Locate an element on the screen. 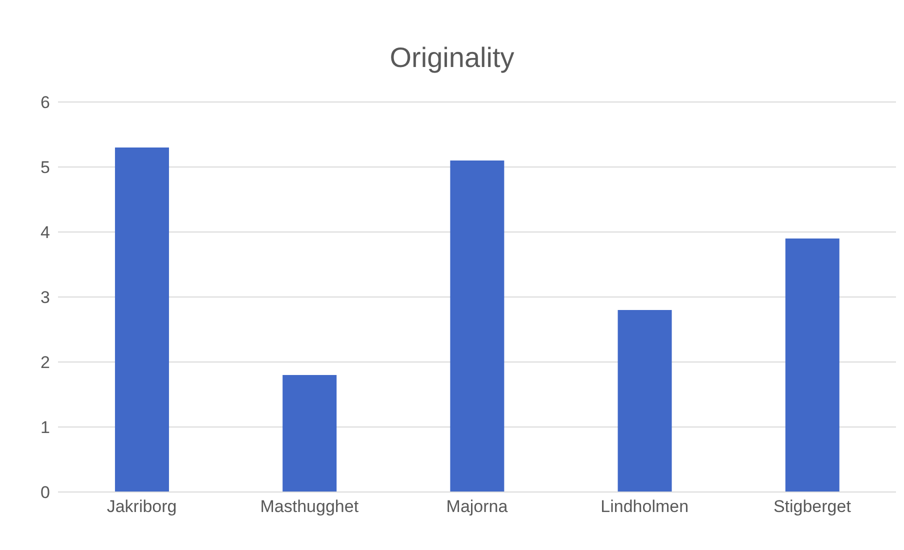 The width and height of the screenshot is (904, 550). x-tick-label: Lindholmen is located at coordinates (644, 506).